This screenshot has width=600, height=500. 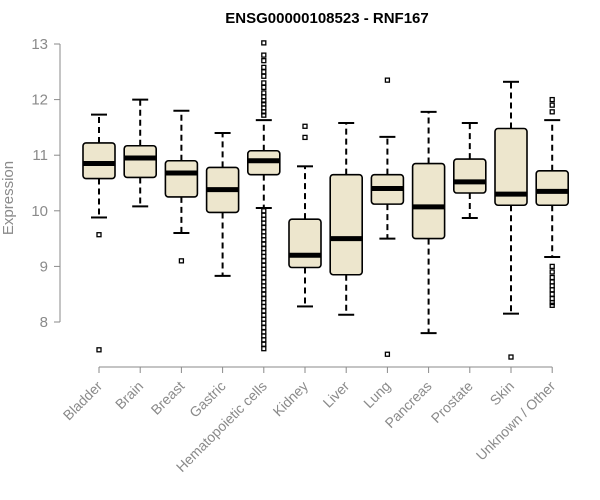 I want to click on y-axis-label: Expression, so click(x=8, y=198).